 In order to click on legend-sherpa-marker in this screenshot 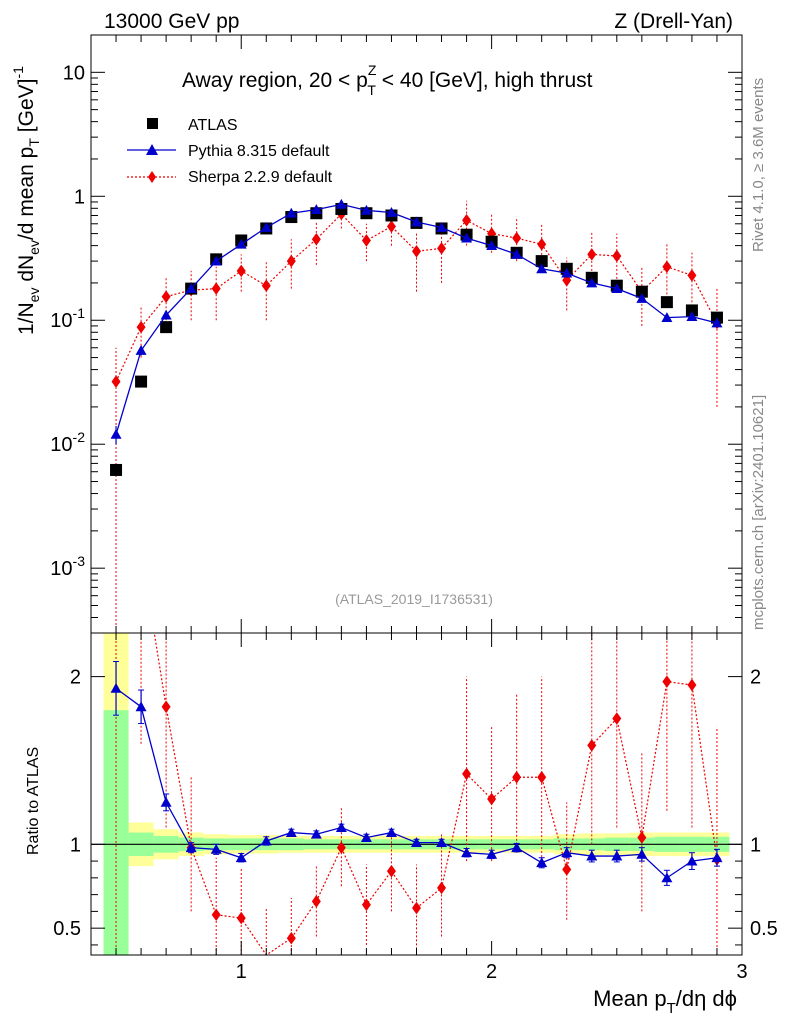, I will do `click(152, 177)`.